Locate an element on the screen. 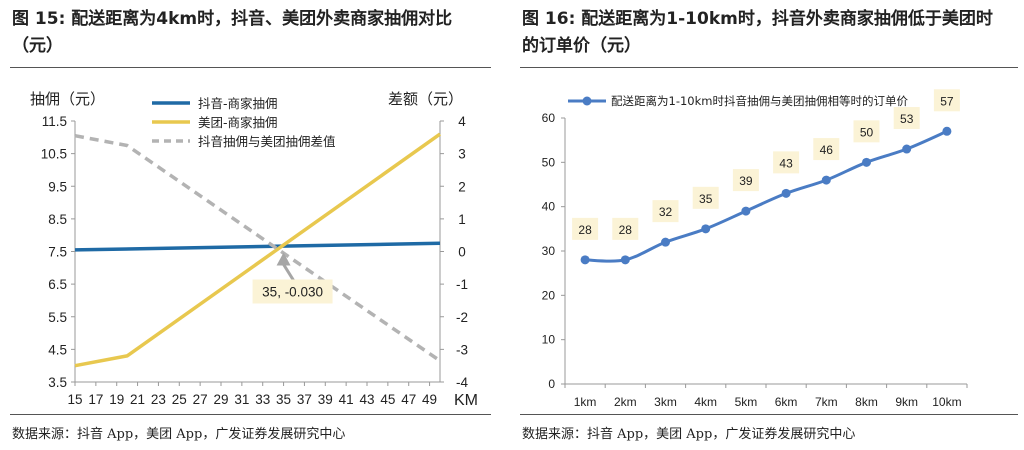  right-y-tick-label: -3 is located at coordinates (462, 349).